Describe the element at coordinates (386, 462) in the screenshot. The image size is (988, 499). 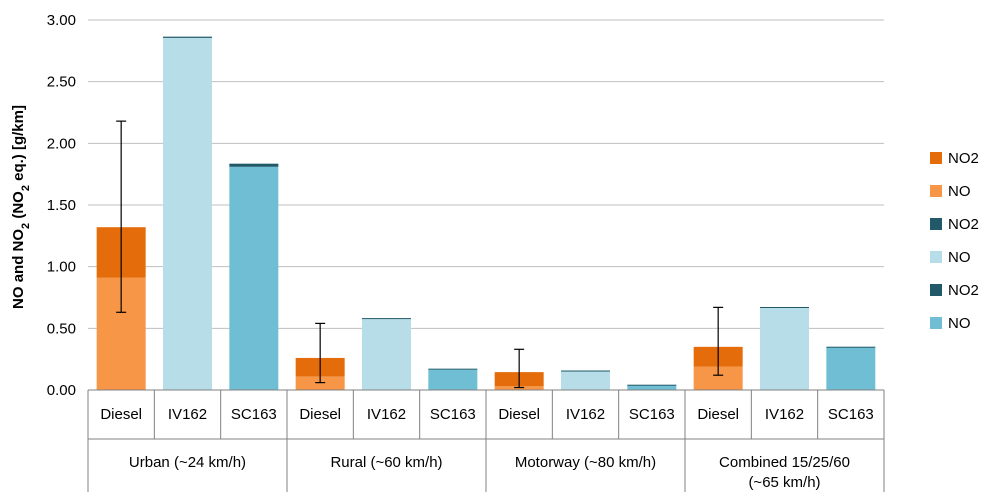
I see `group-label: Rural (~60 km/h)` at that location.